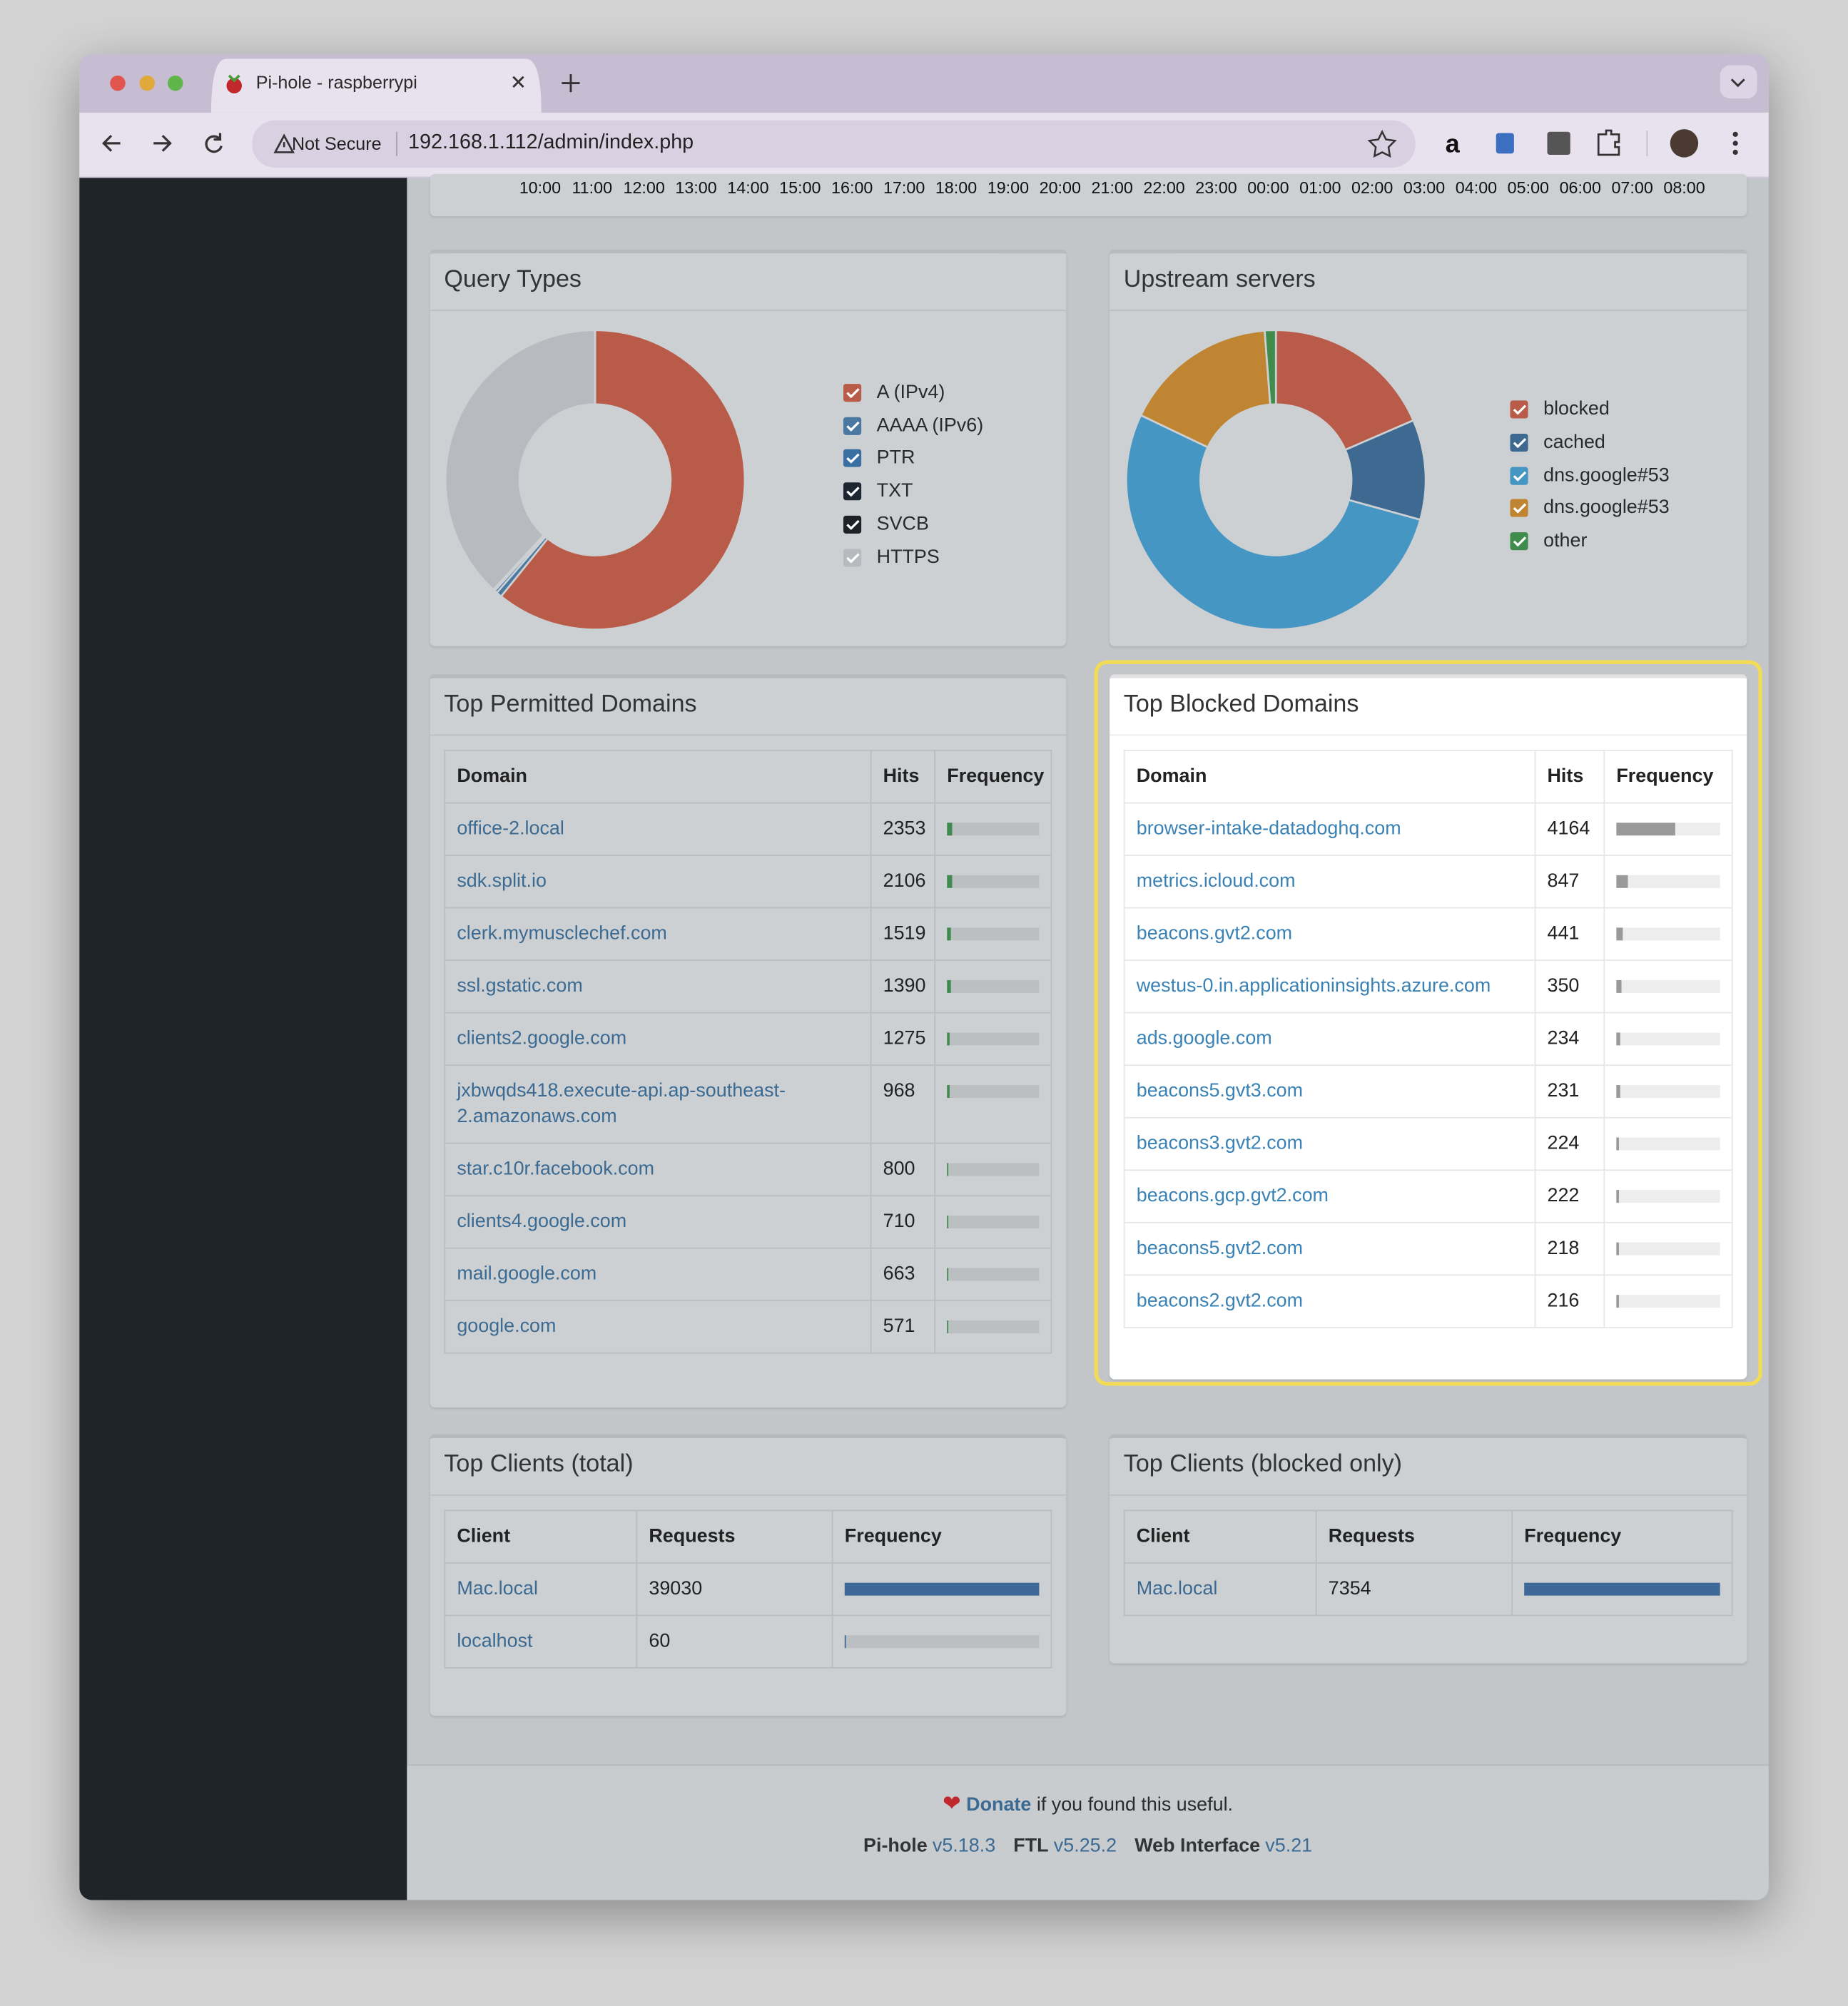 The width and height of the screenshot is (1848, 2006). What do you see at coordinates (118, 83) in the screenshot?
I see `close-button` at bounding box center [118, 83].